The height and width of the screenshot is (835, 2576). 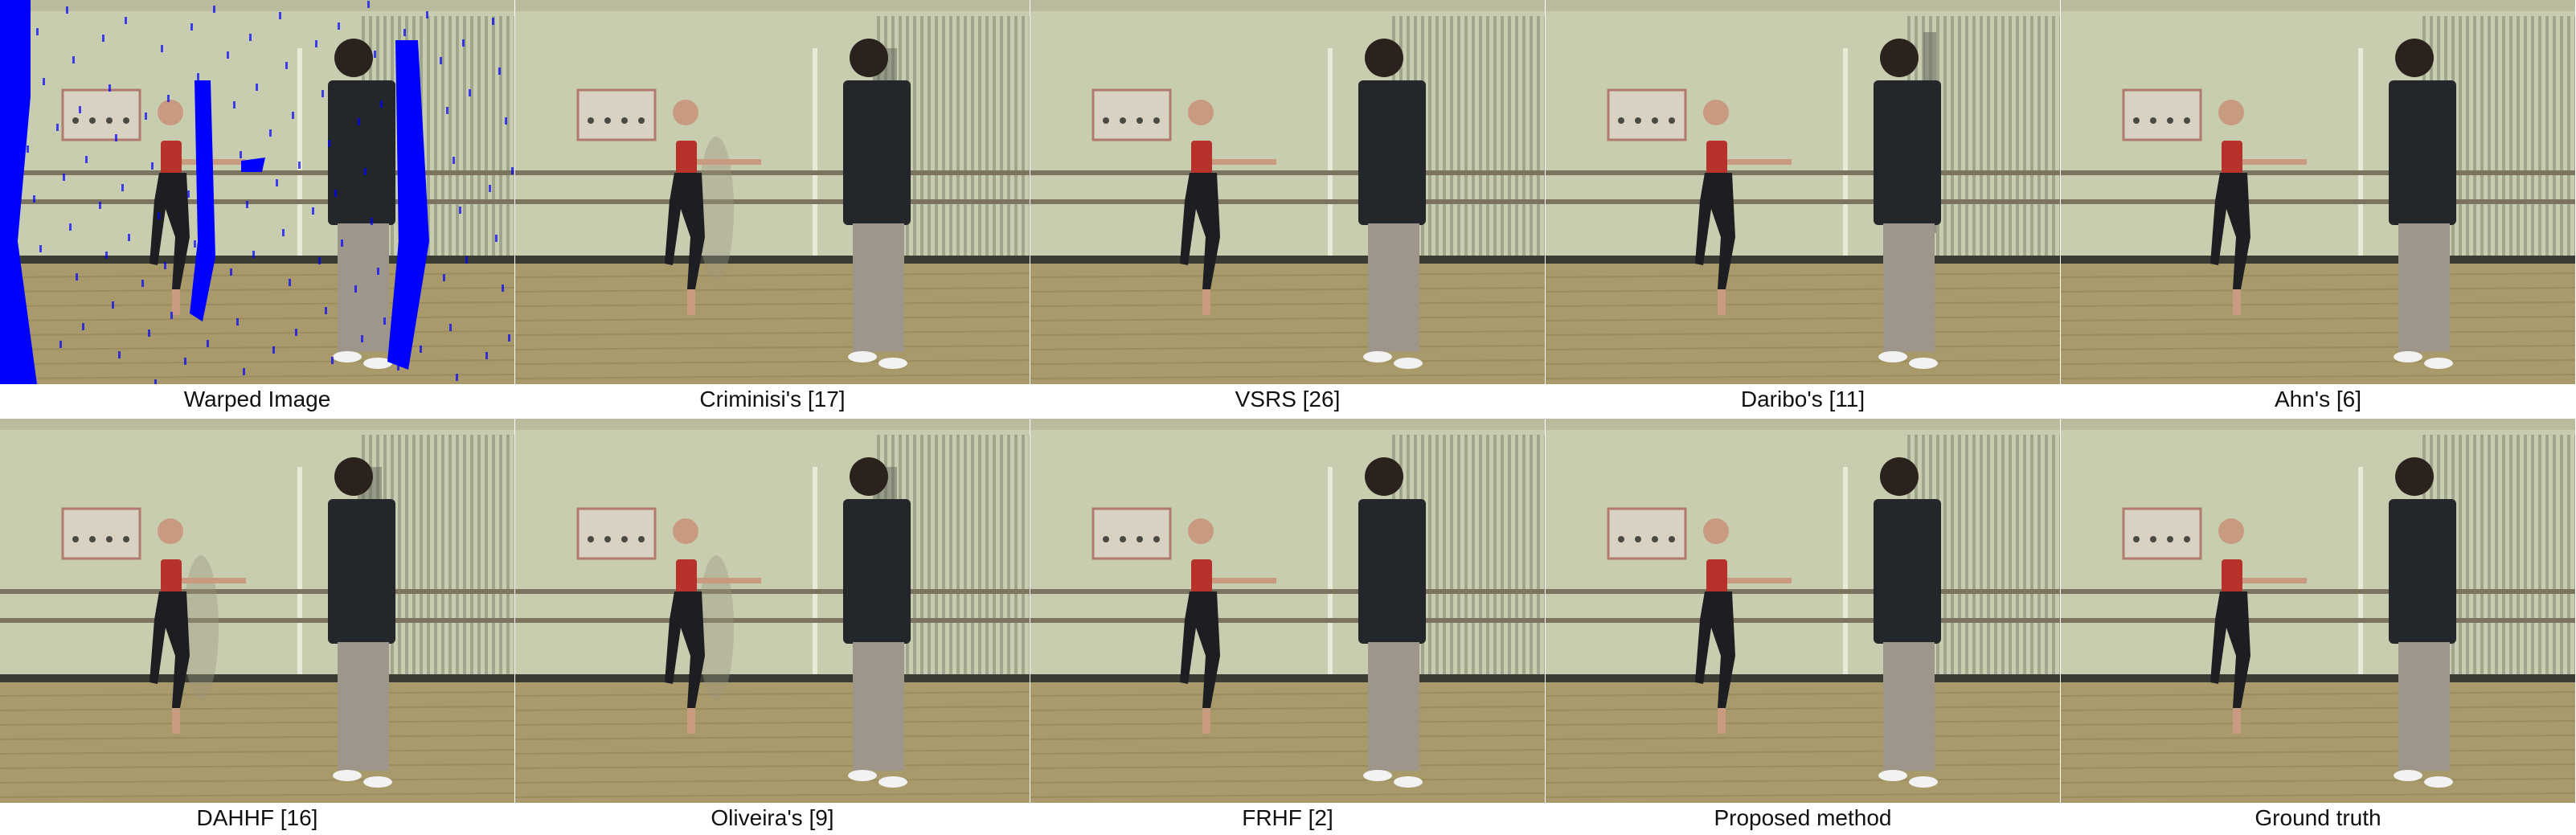 What do you see at coordinates (2318, 817) in the screenshot?
I see `panel-caption: Ground truth` at bounding box center [2318, 817].